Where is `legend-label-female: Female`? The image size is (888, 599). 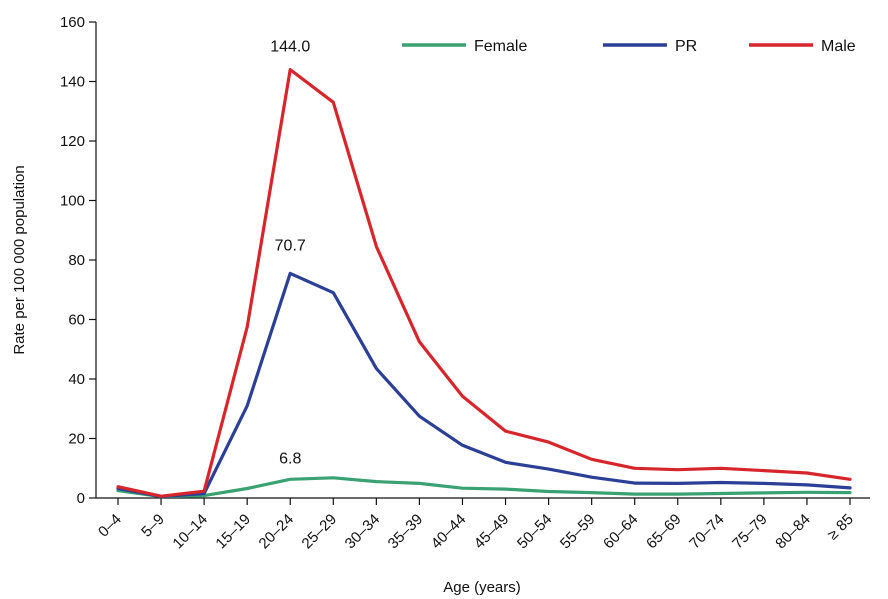 legend-label-female: Female is located at coordinates (500, 46).